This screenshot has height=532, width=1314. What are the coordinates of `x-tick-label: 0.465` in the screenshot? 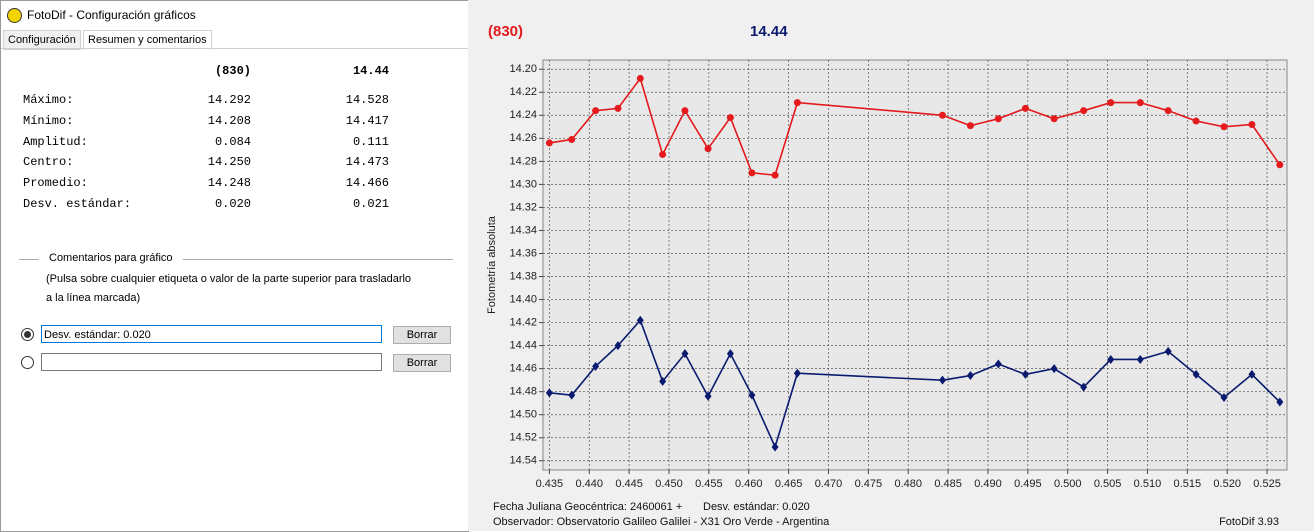 It's located at (789, 484).